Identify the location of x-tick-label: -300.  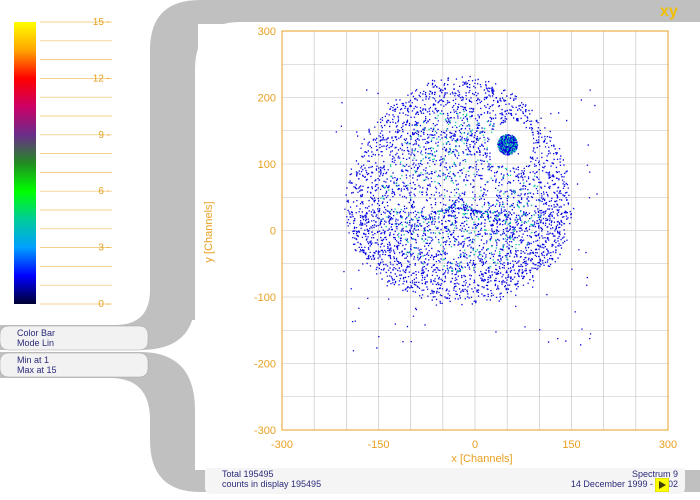
(282, 445).